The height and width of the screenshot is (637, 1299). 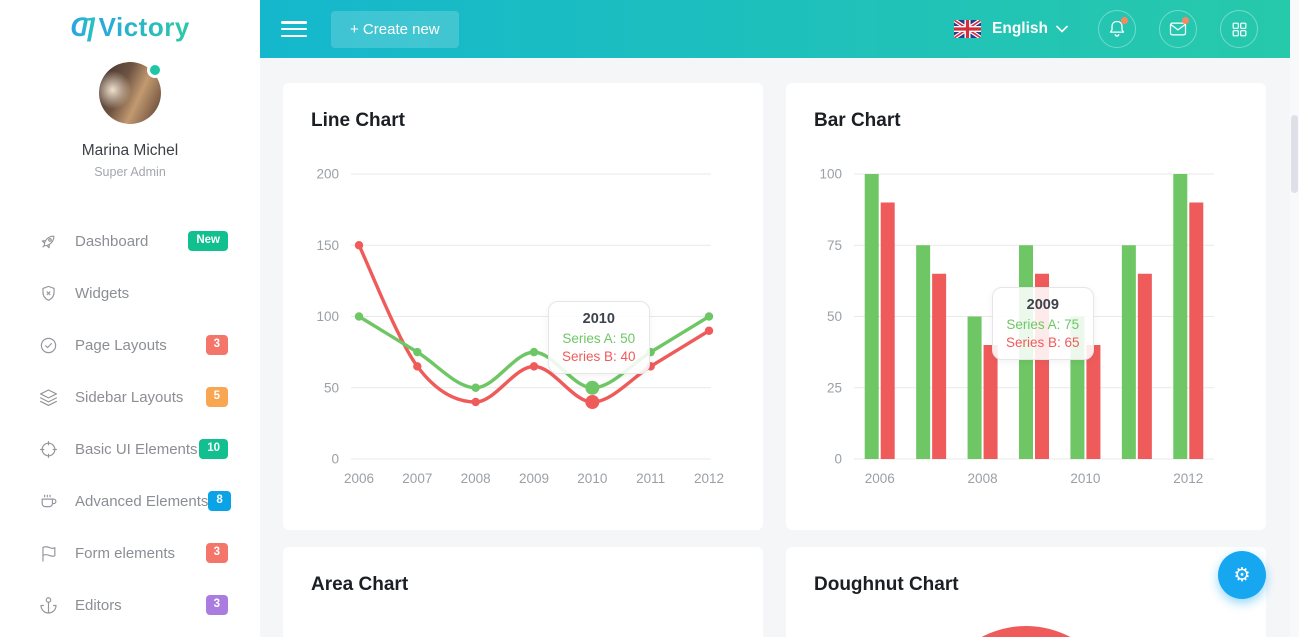 What do you see at coordinates (1026, 631) in the screenshot?
I see `doughnut-chart` at bounding box center [1026, 631].